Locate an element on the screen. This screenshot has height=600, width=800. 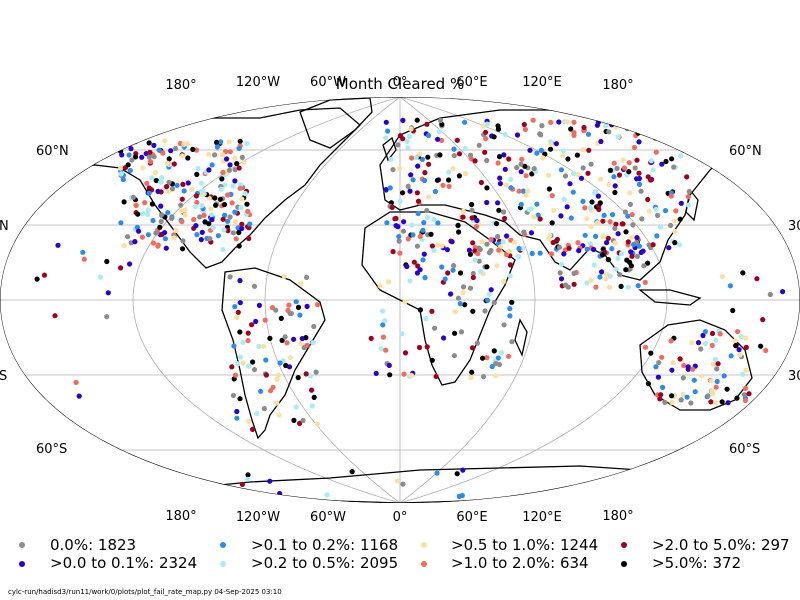
lon-label-bottom: 120°W is located at coordinates (258, 517).